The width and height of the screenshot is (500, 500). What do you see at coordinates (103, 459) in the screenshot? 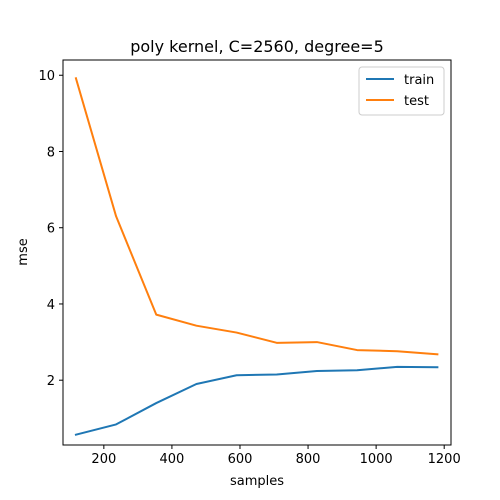
I see `x-tick-label: 200` at bounding box center [103, 459].